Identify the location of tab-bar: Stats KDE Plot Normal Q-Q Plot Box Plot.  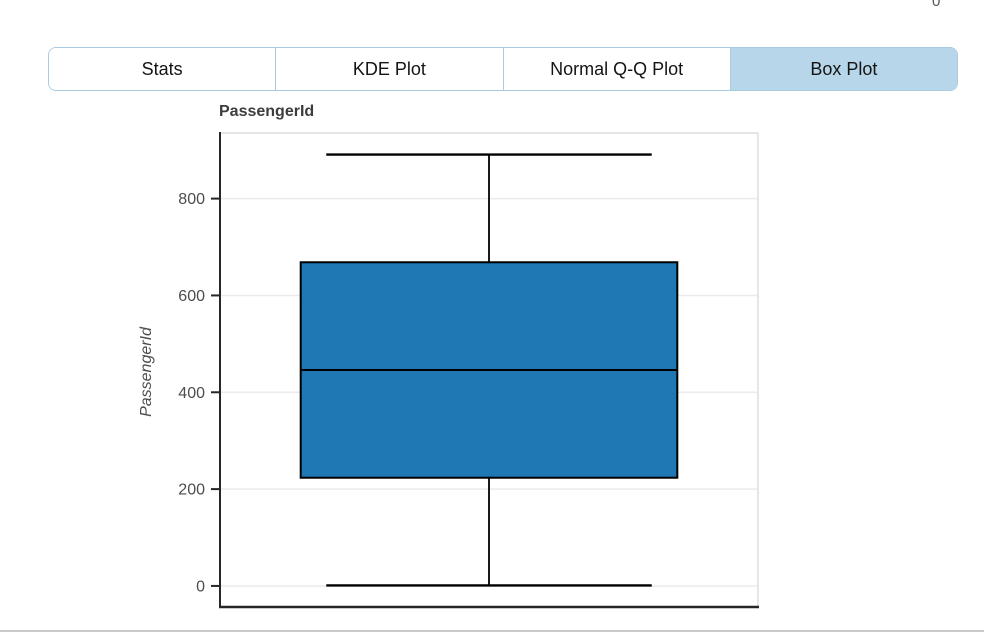
(503, 69).